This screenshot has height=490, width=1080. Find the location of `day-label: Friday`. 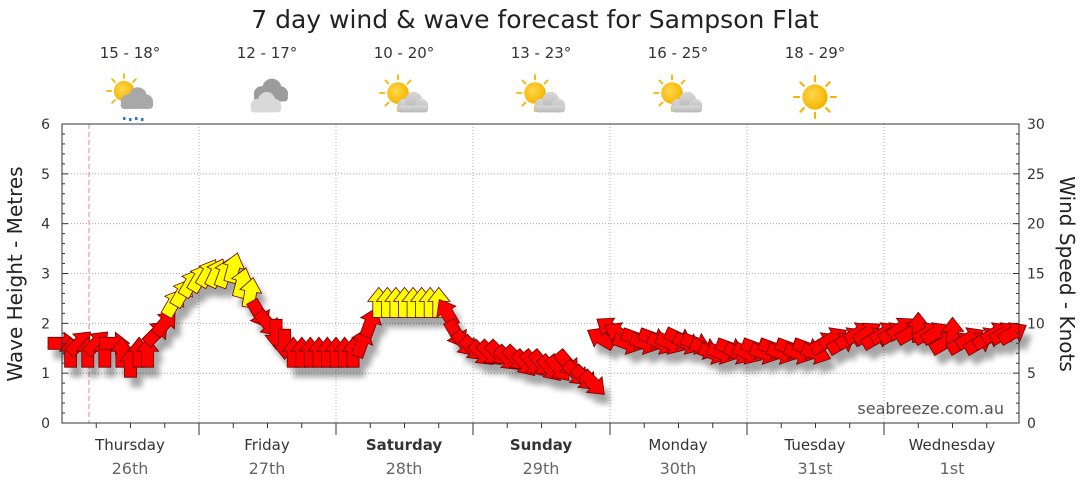

day-label: Friday is located at coordinates (267, 445).